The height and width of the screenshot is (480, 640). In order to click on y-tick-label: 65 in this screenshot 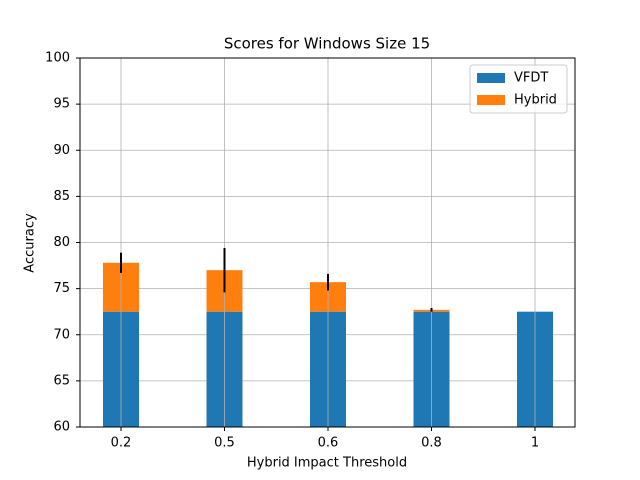, I will do `click(61, 380)`.